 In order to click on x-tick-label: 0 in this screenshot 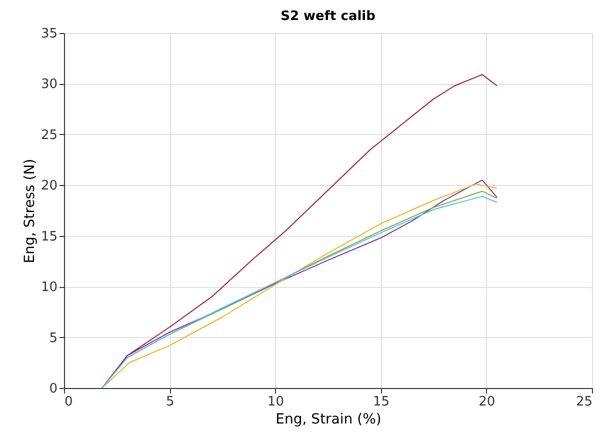, I will do `click(68, 402)`.